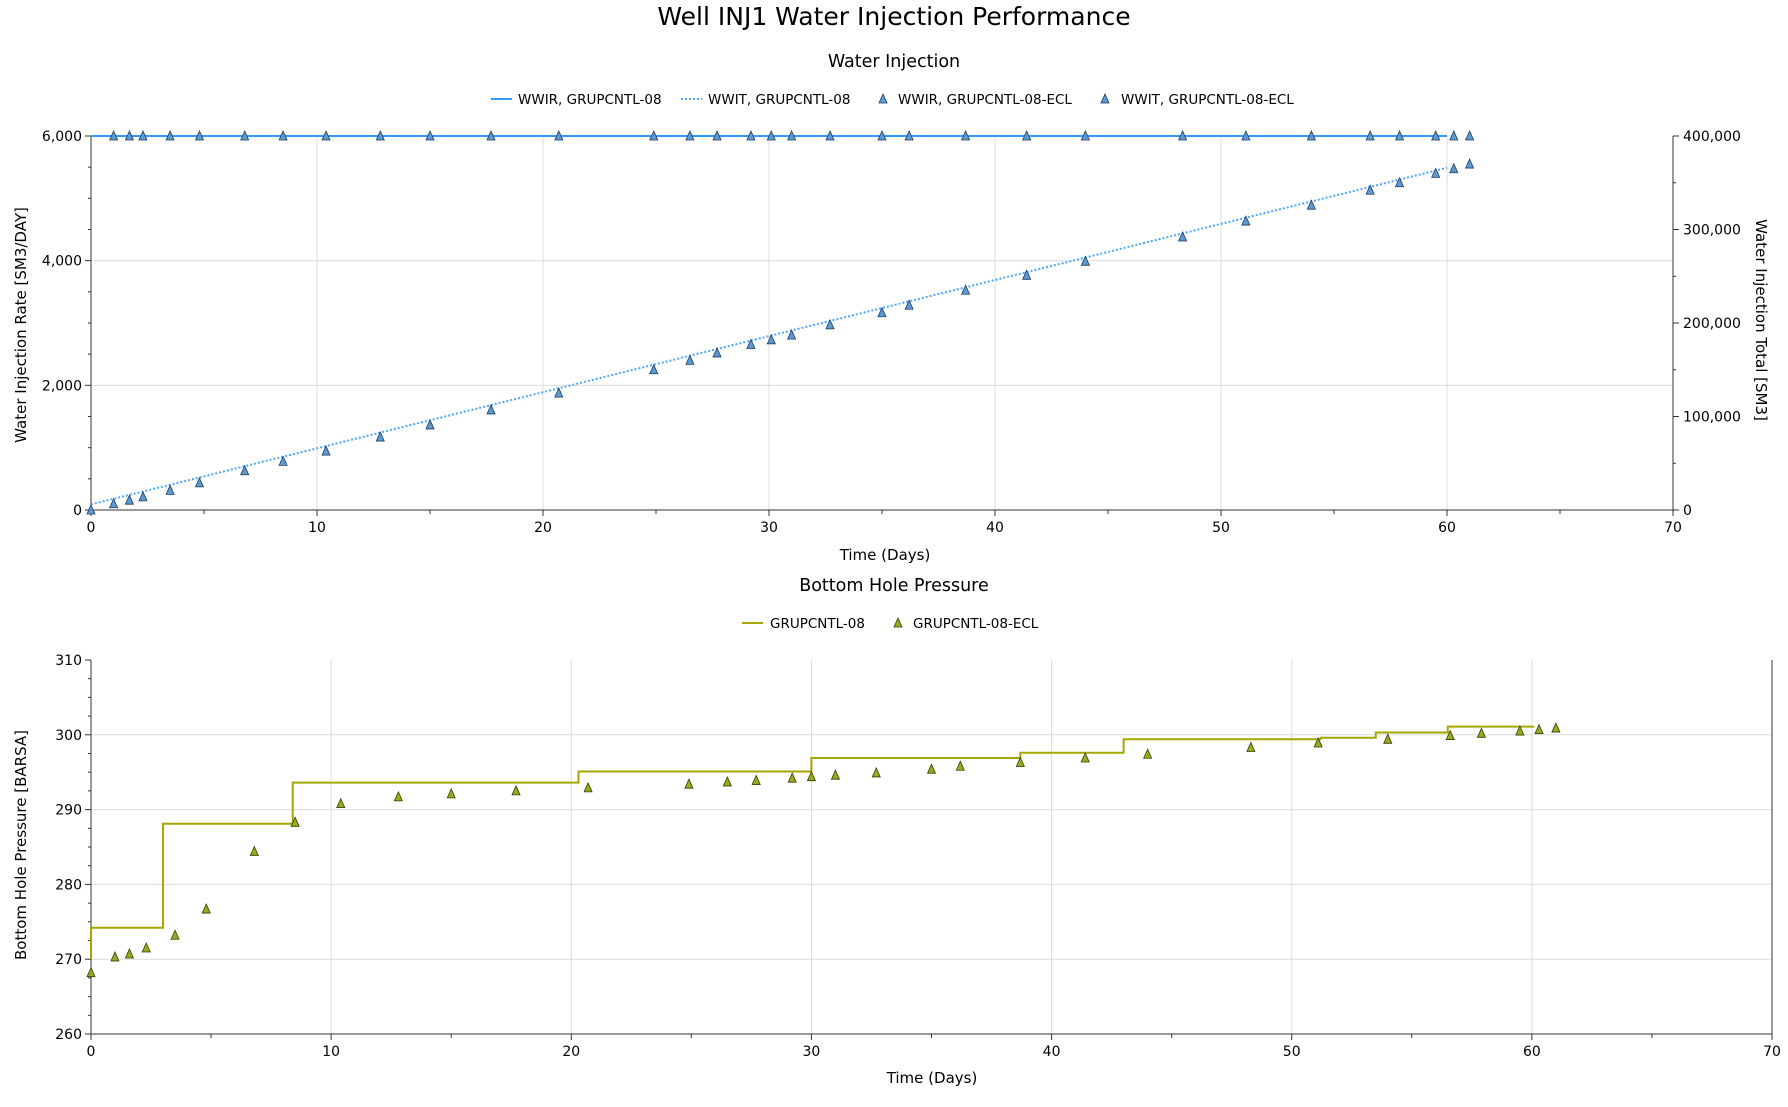 Image resolution: width=1788 pixels, height=1107 pixels. I want to click on y2-tick-label: 300,000, so click(1712, 231).